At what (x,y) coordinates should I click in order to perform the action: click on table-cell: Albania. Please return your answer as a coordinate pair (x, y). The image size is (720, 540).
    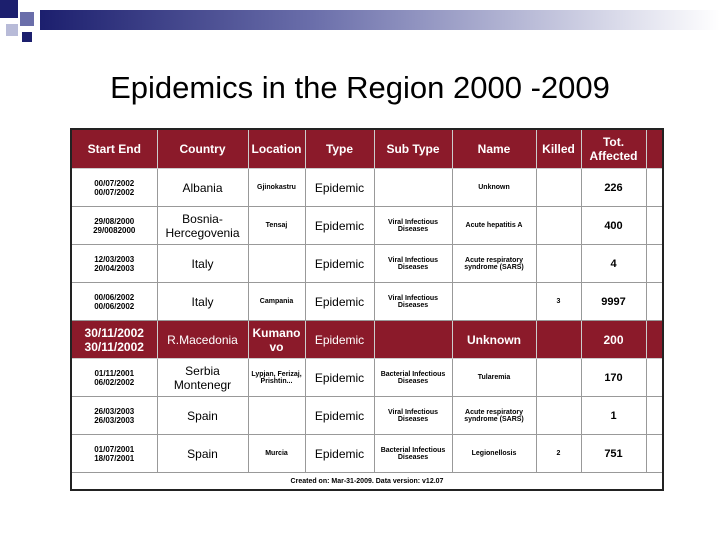
    Looking at the image, I should click on (202, 187).